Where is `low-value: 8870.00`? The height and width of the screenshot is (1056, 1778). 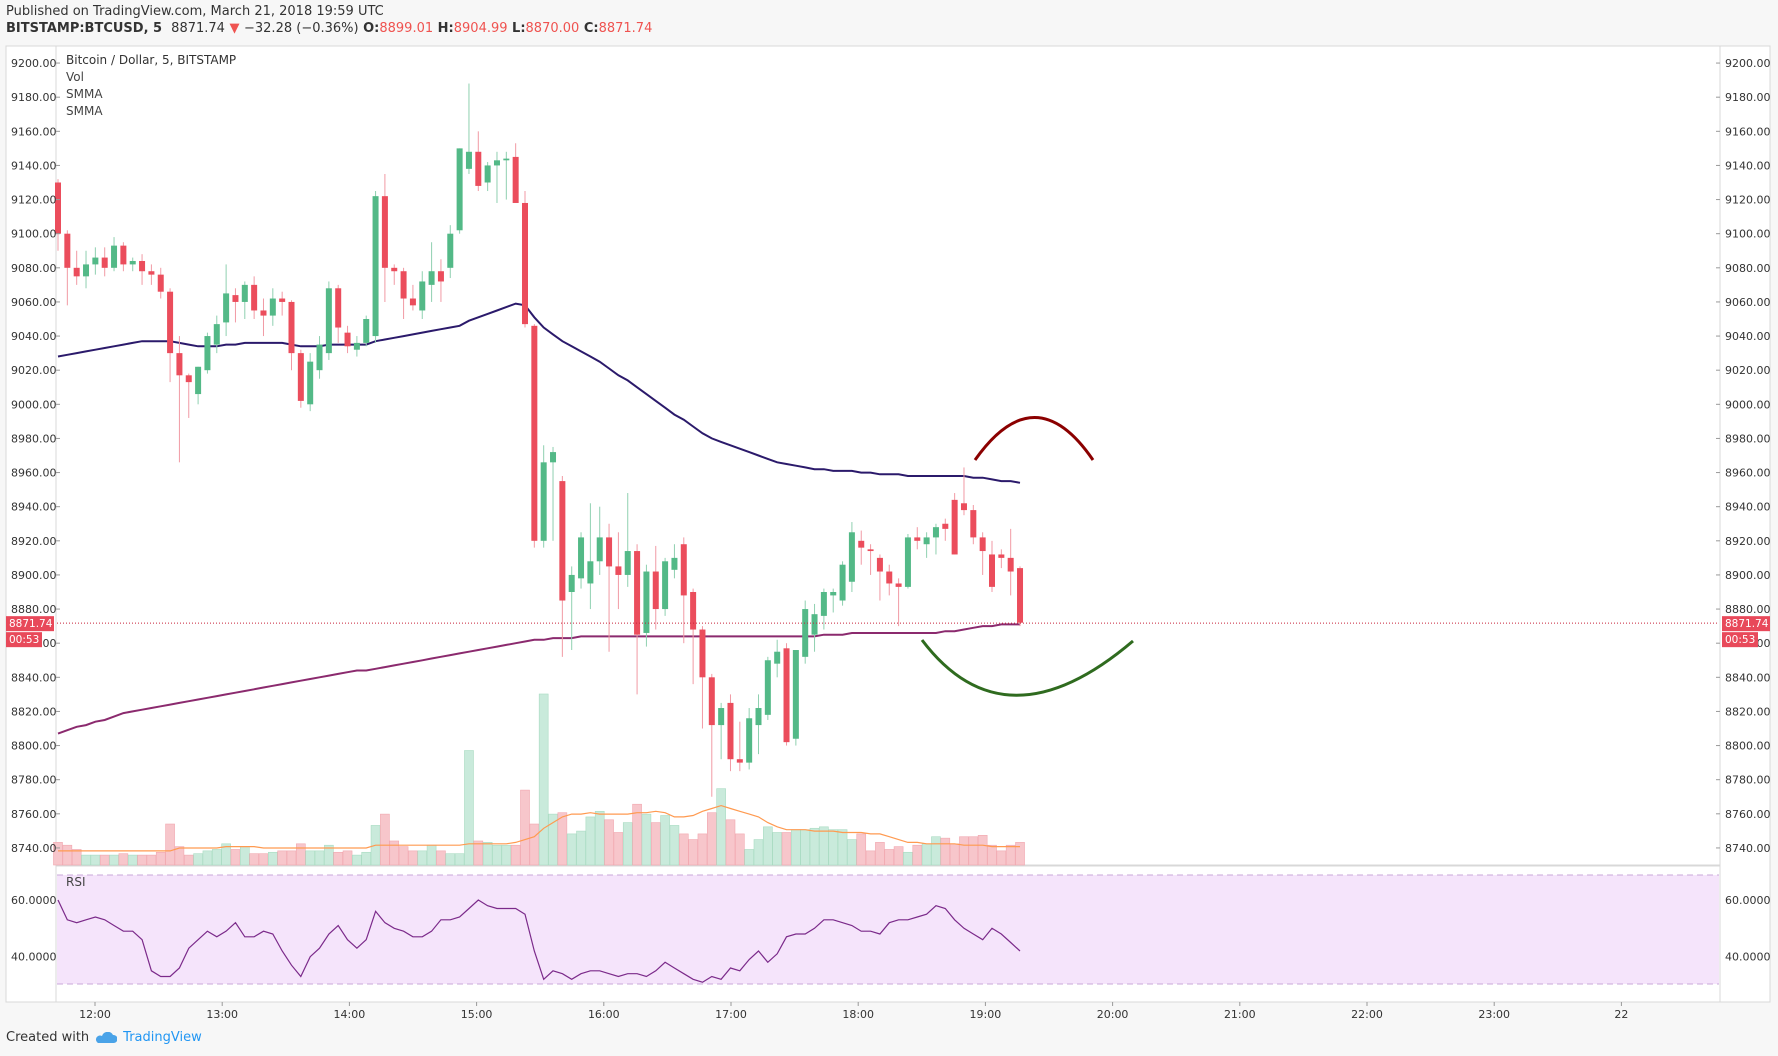 low-value: 8870.00 is located at coordinates (552, 28).